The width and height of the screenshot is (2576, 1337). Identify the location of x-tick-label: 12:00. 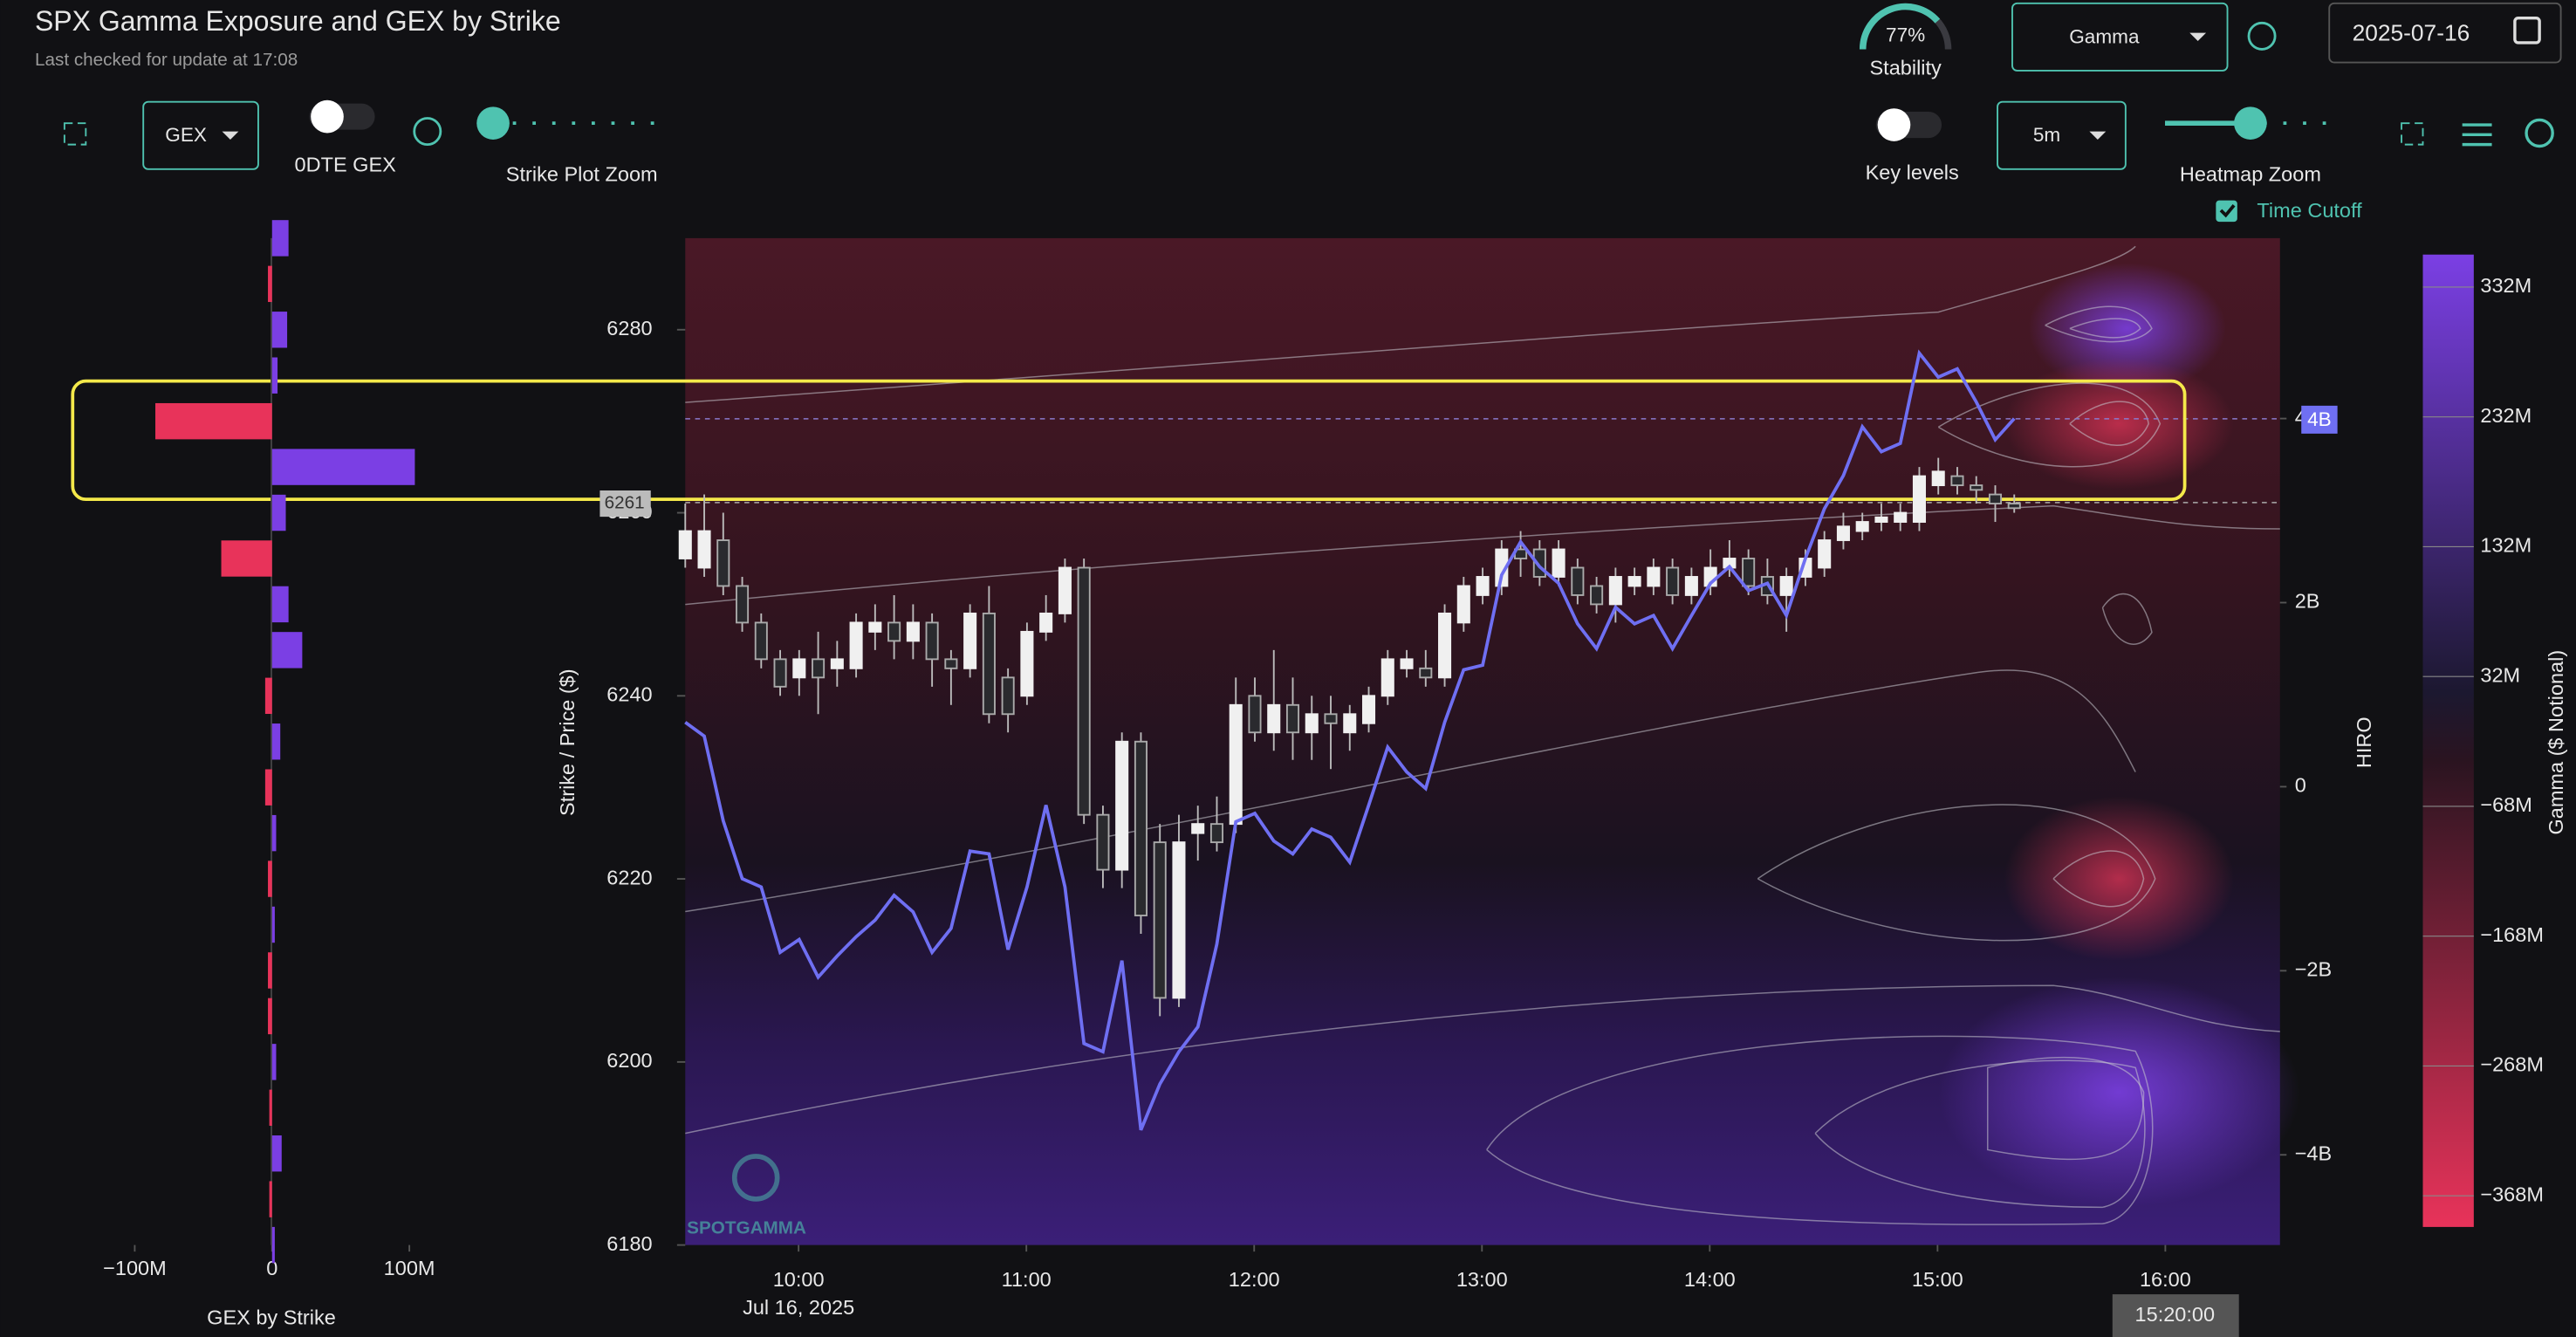
(1254, 1279).